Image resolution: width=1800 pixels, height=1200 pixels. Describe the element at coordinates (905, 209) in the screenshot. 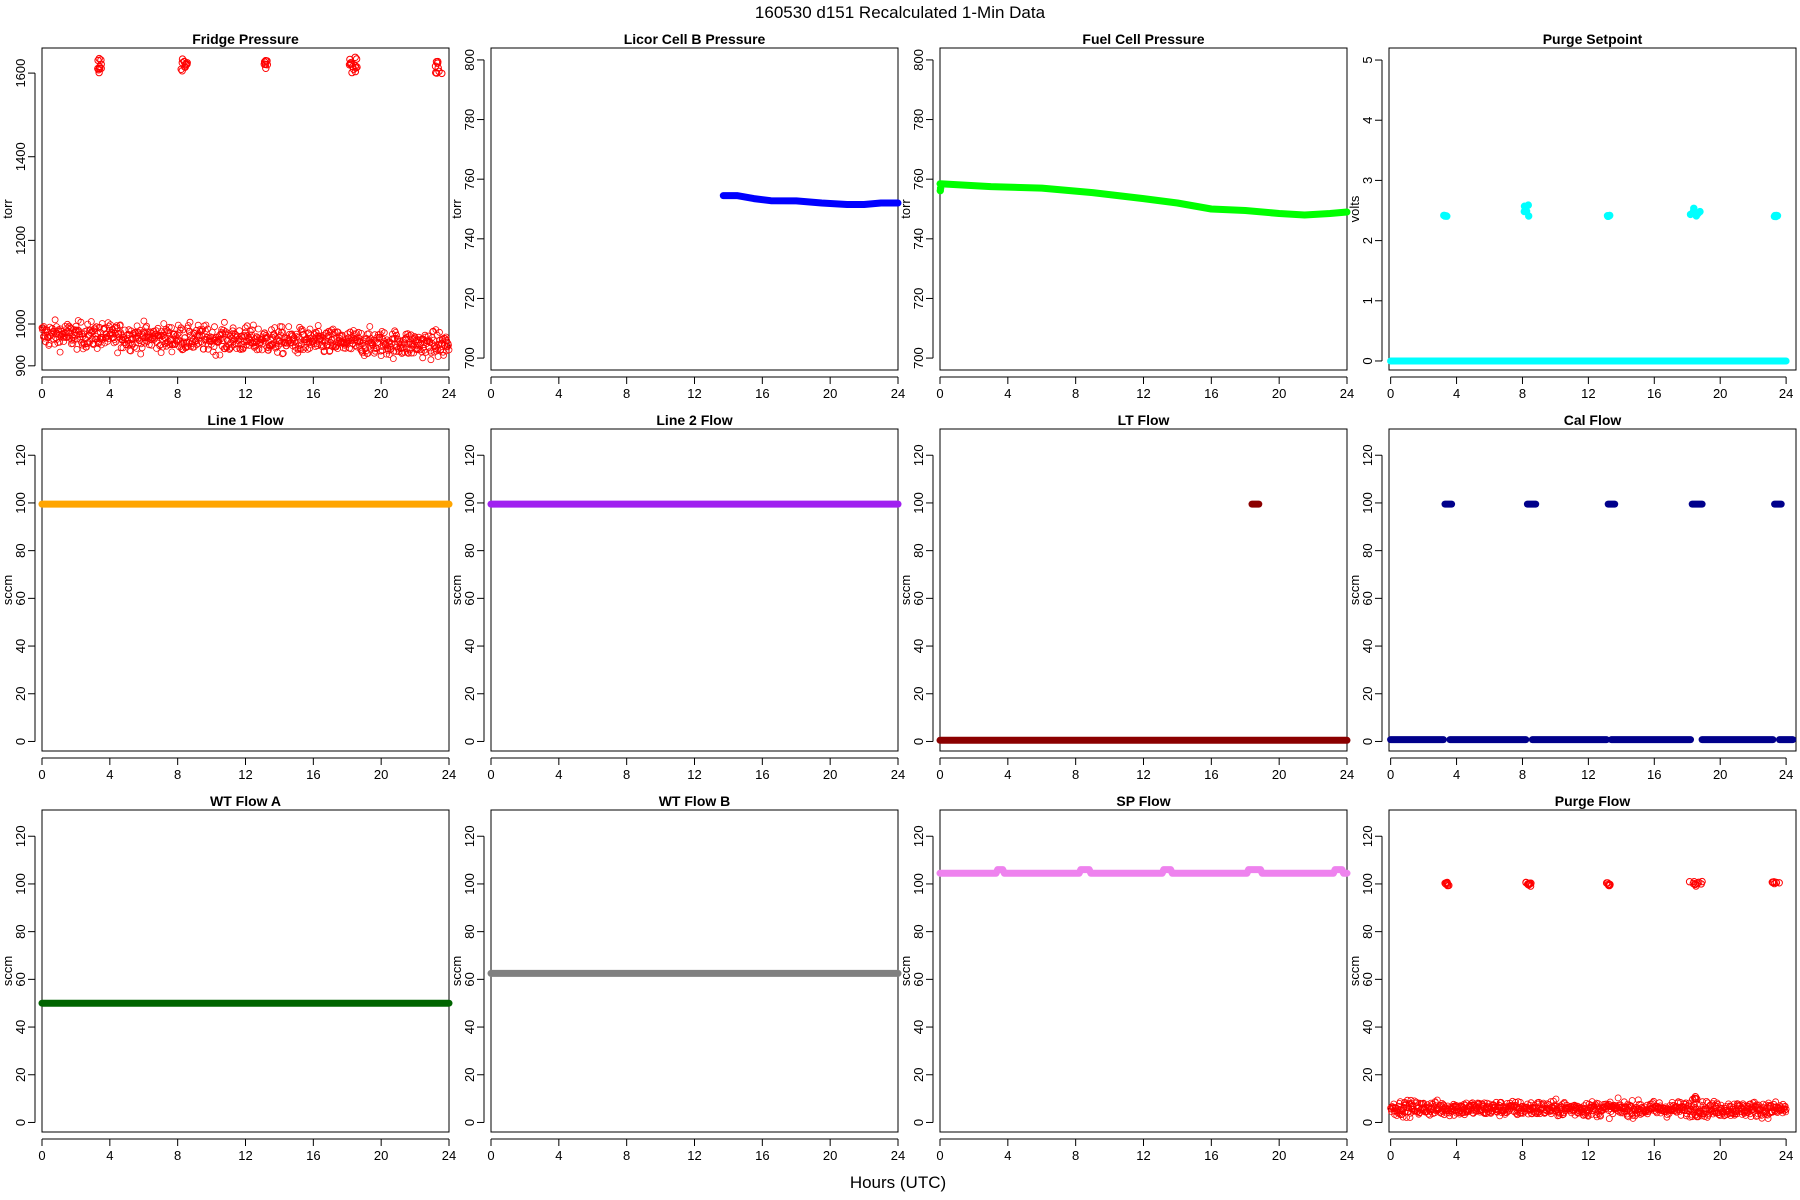

I see `y-axis-label: torr` at that location.